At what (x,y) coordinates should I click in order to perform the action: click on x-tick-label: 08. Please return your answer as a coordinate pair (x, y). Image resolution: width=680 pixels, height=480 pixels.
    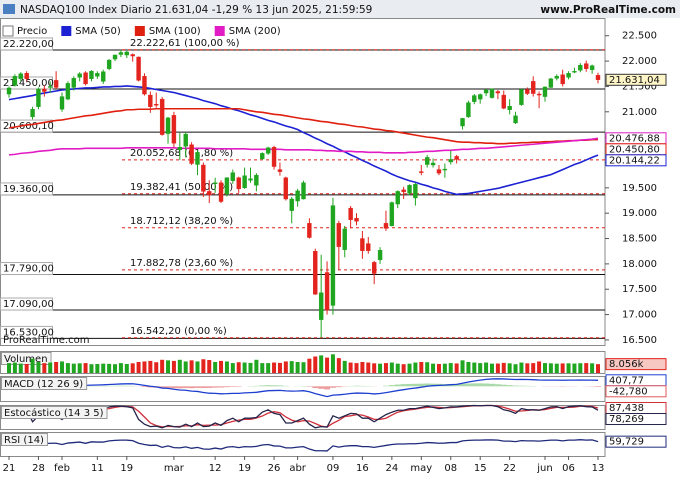
    Looking at the image, I should click on (450, 468).